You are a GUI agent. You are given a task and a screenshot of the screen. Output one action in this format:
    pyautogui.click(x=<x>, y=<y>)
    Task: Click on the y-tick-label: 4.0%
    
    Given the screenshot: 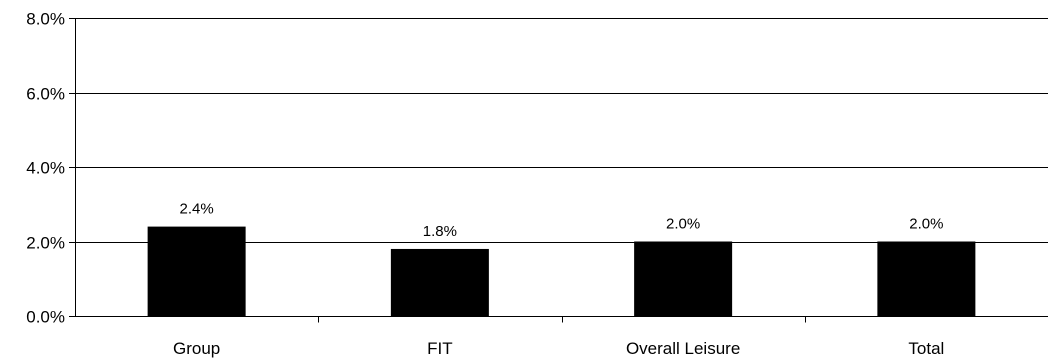 What is the action you would take?
    pyautogui.click(x=45, y=168)
    